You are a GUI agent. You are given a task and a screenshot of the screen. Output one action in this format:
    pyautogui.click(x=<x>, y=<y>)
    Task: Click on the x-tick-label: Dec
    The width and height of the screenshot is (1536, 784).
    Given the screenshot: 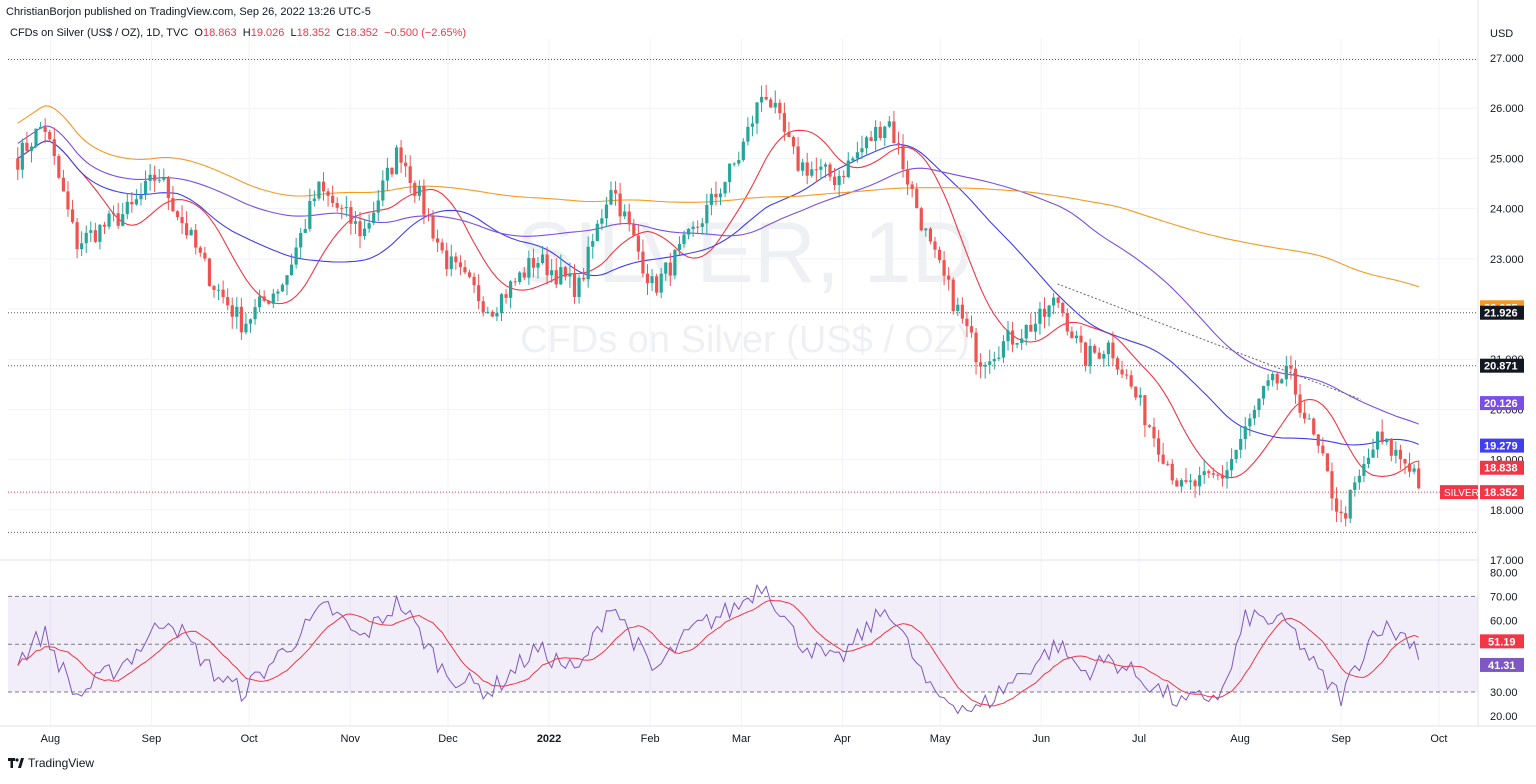 What is the action you would take?
    pyautogui.click(x=448, y=739)
    